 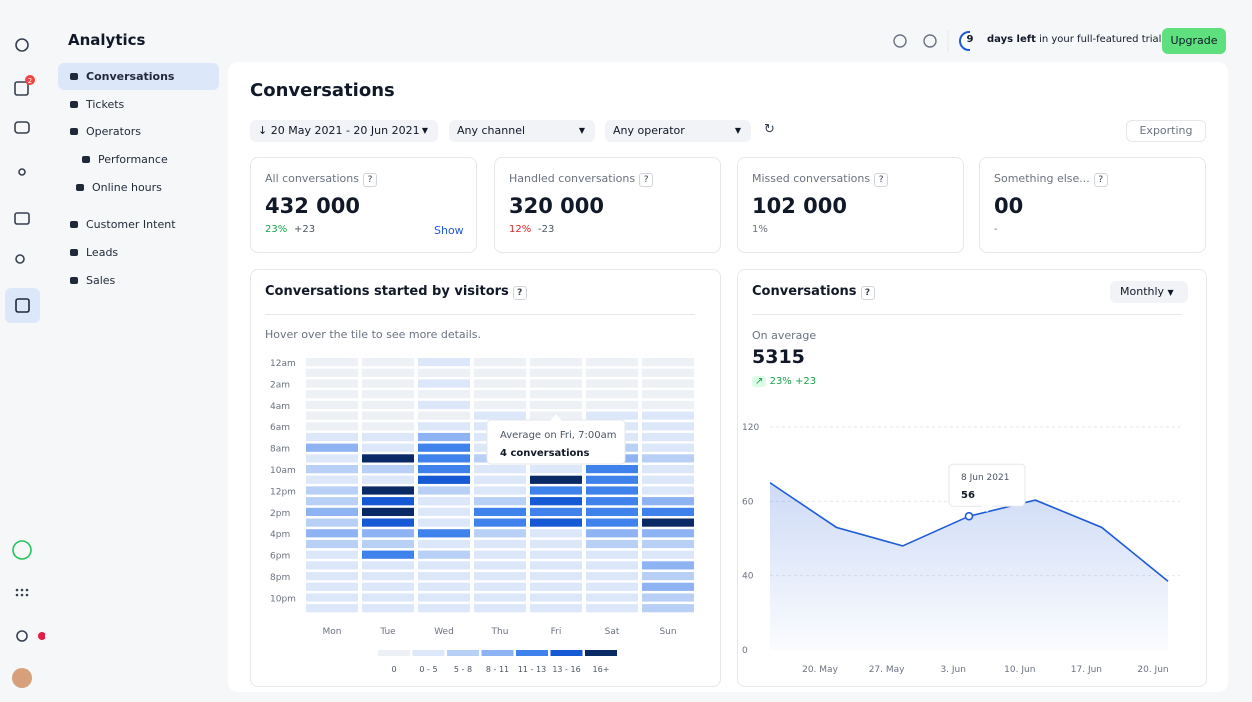 I want to click on stat-value: 432 000, so click(x=312, y=206).